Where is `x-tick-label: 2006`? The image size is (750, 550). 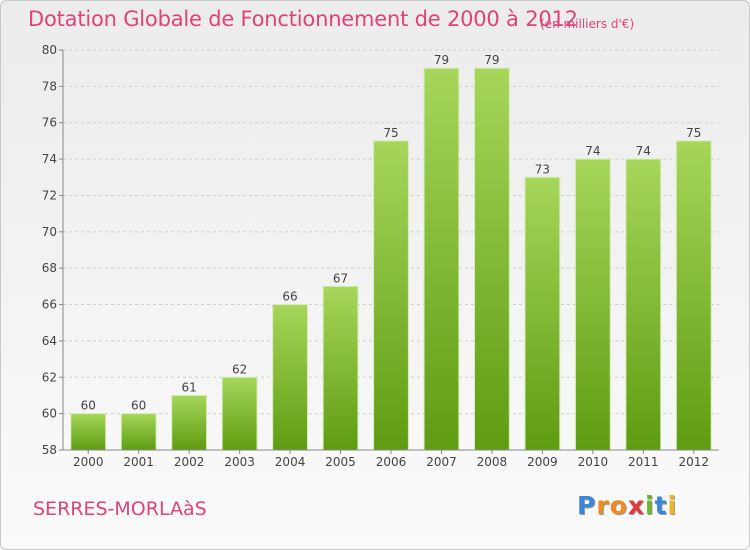 x-tick-label: 2006 is located at coordinates (391, 462).